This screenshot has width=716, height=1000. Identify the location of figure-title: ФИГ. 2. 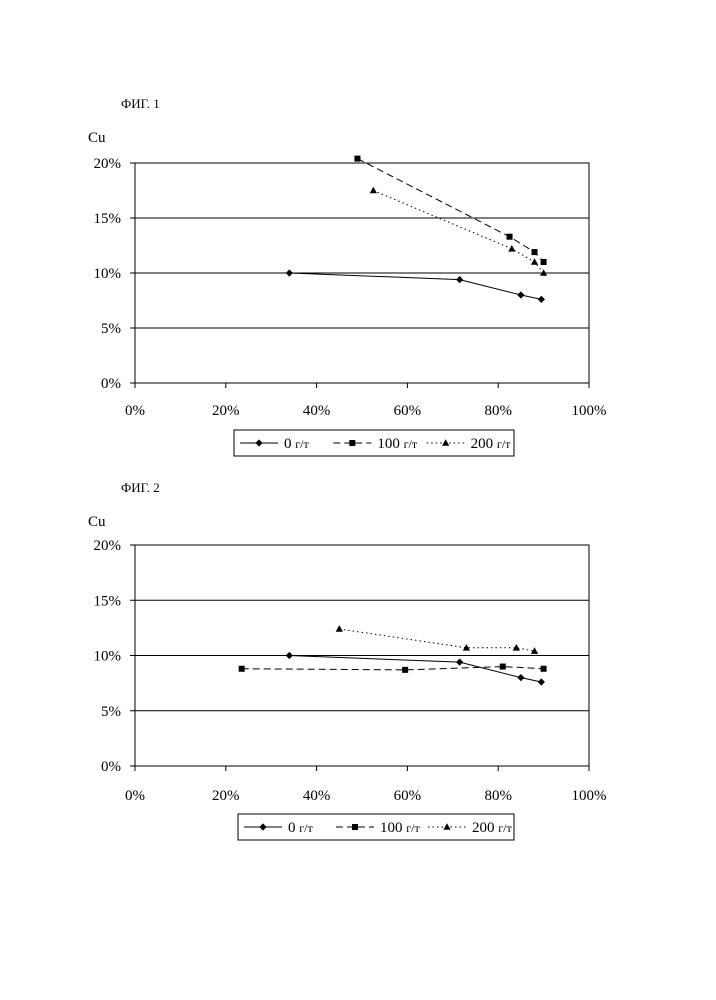
(140, 487).